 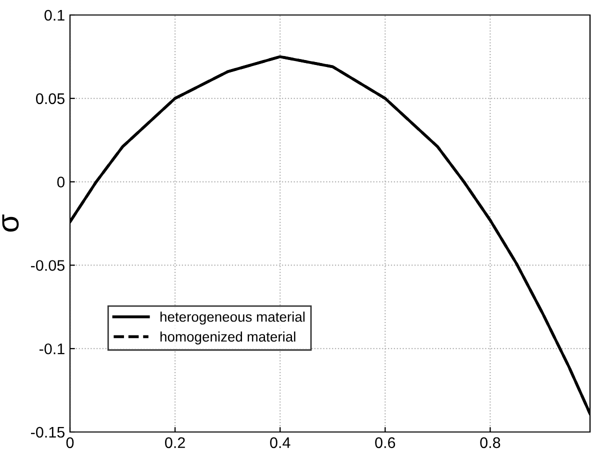 I want to click on y-tick-label: 0.1, so click(x=54, y=15).